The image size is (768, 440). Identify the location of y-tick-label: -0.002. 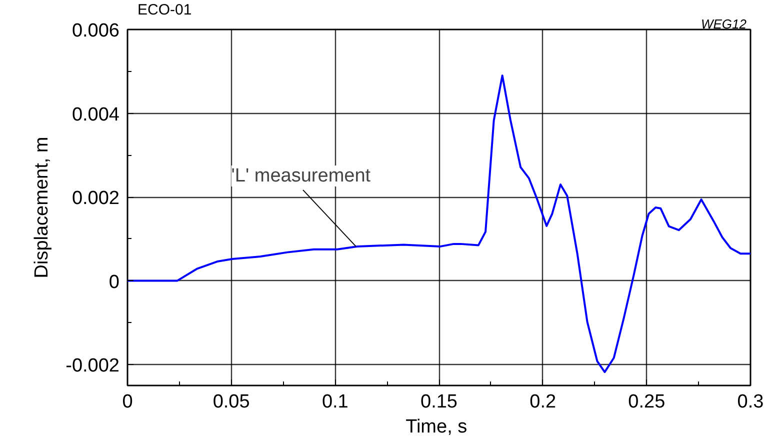
(93, 366).